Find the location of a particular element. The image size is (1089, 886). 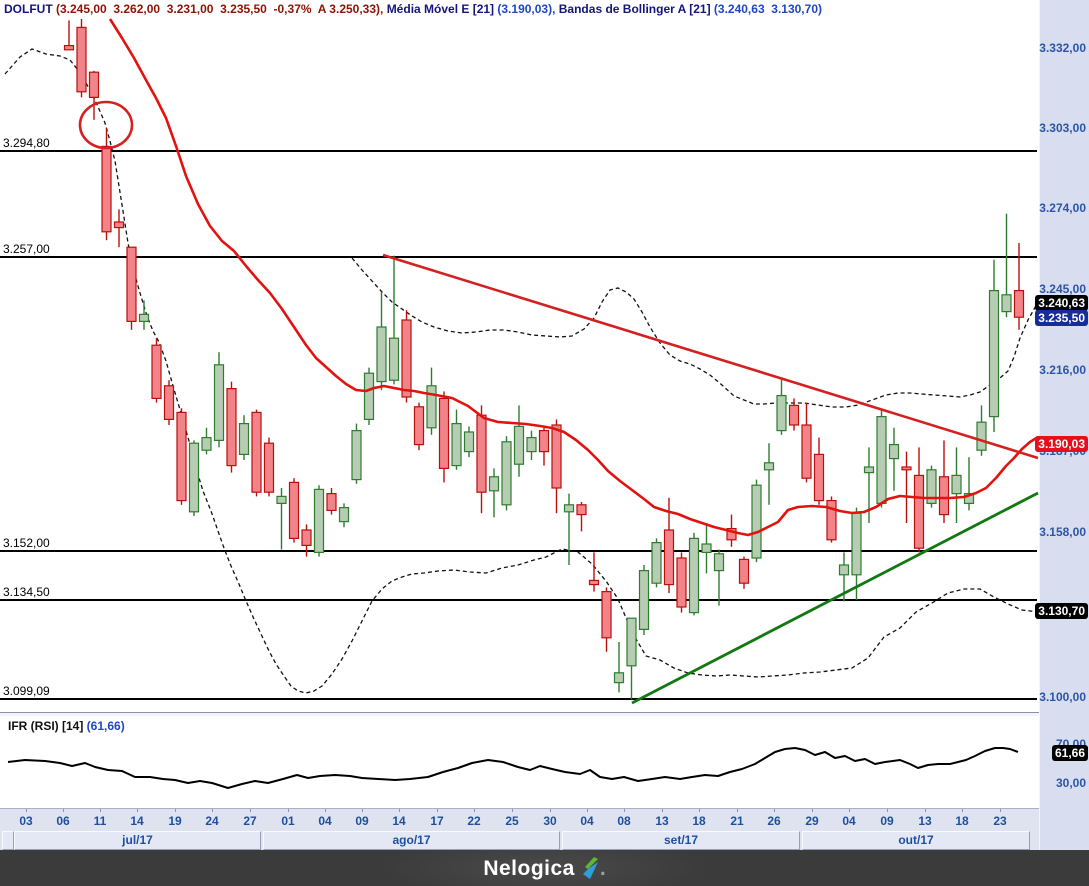

bollinger-indicator-label: Bandas de Bollinger A [21] is located at coordinates (636, 9).